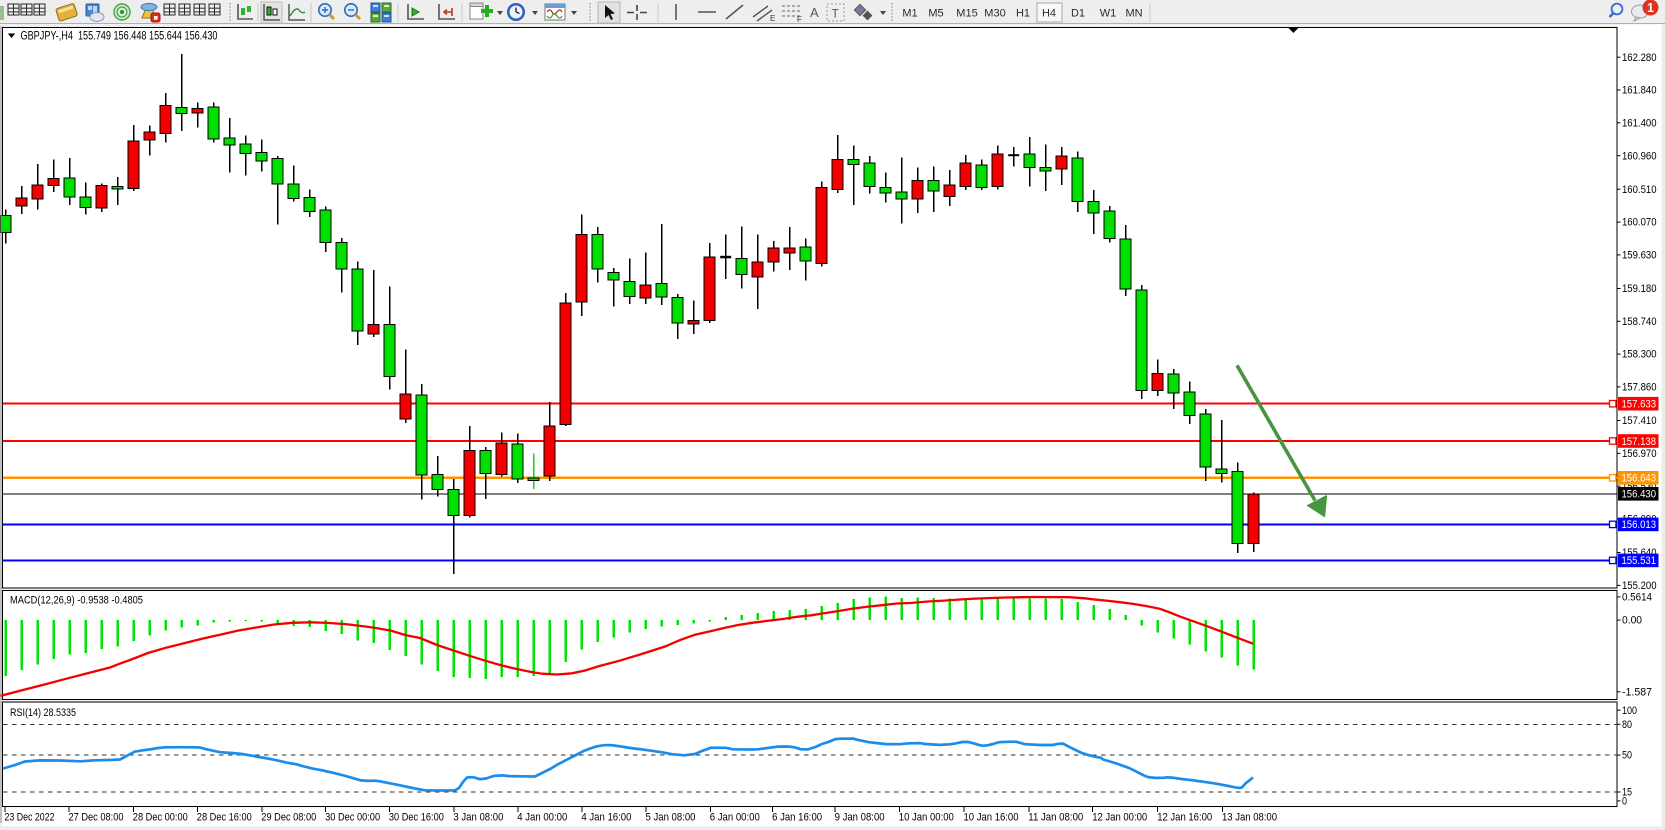 The width and height of the screenshot is (1665, 830). Describe the element at coordinates (1639, 355) in the screenshot. I see `svg-text: 158.300` at that location.